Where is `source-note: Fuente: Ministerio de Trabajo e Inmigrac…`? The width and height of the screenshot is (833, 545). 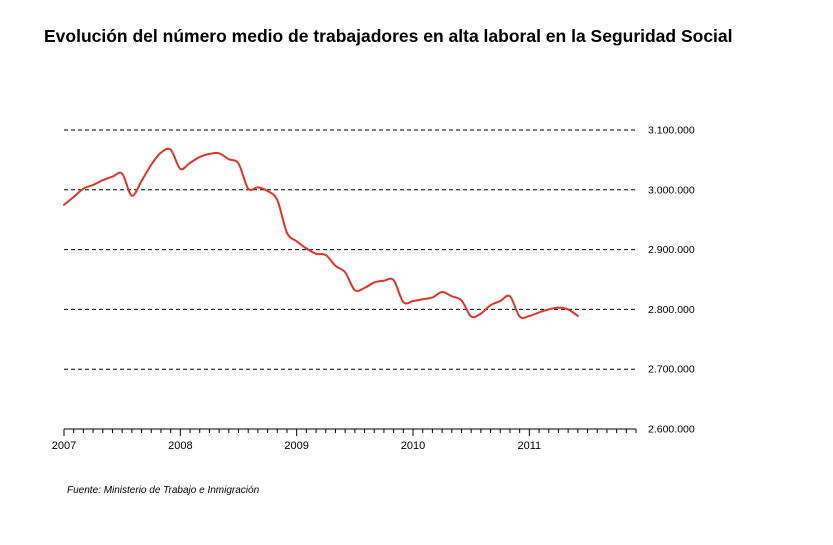 source-note: Fuente: Ministerio de Trabajo e Inmigrac… is located at coordinates (163, 490).